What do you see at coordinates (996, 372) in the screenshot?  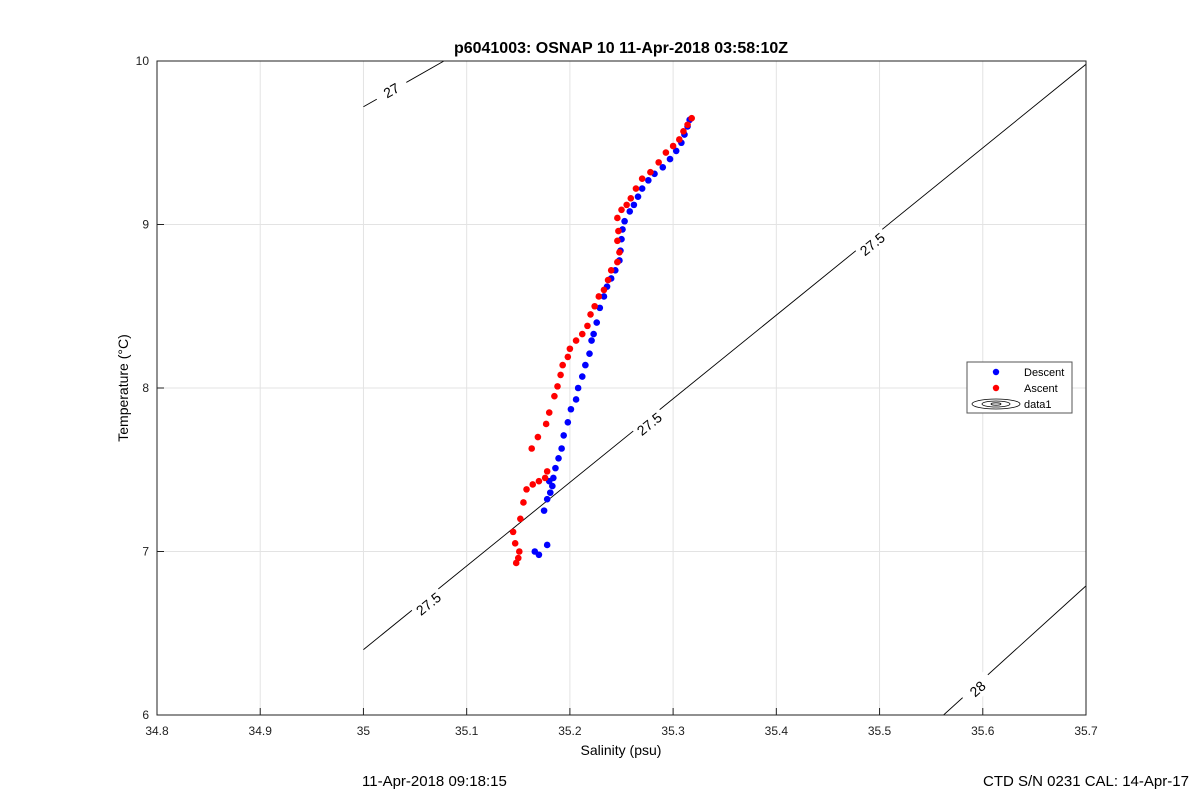 I see `legend-marker-descent` at bounding box center [996, 372].